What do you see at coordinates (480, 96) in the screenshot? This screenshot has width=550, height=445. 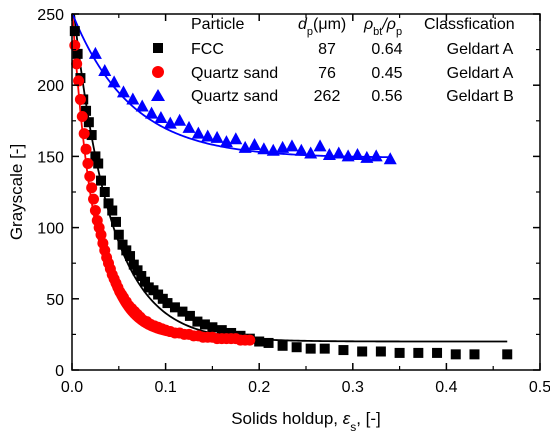 I see `legend-series-classification: Geldart B` at bounding box center [480, 96].